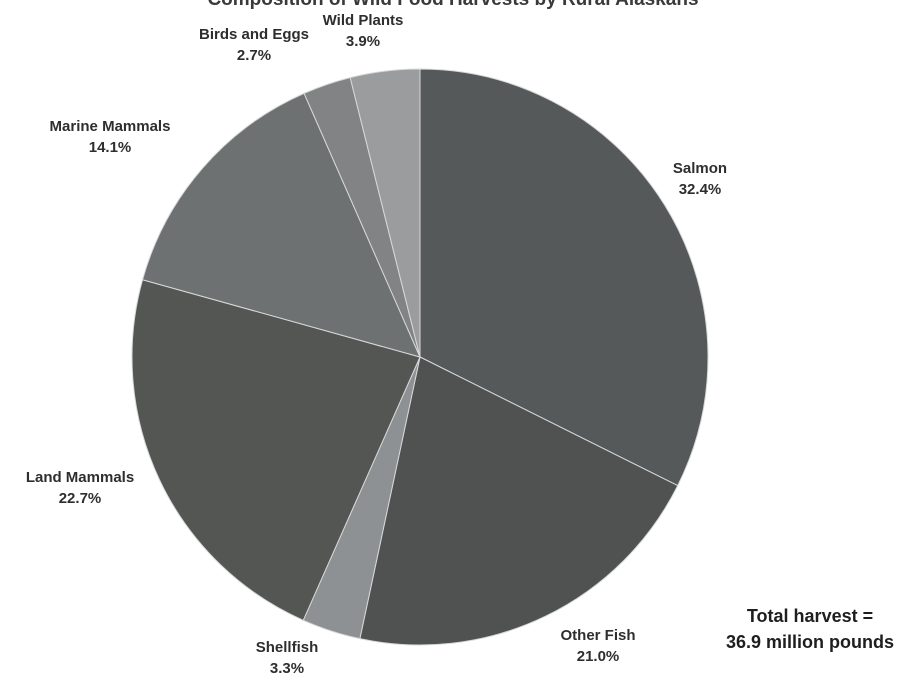 This screenshot has width=906, height=685. What do you see at coordinates (363, 20) in the screenshot?
I see `slice-name: Wild Plants` at bounding box center [363, 20].